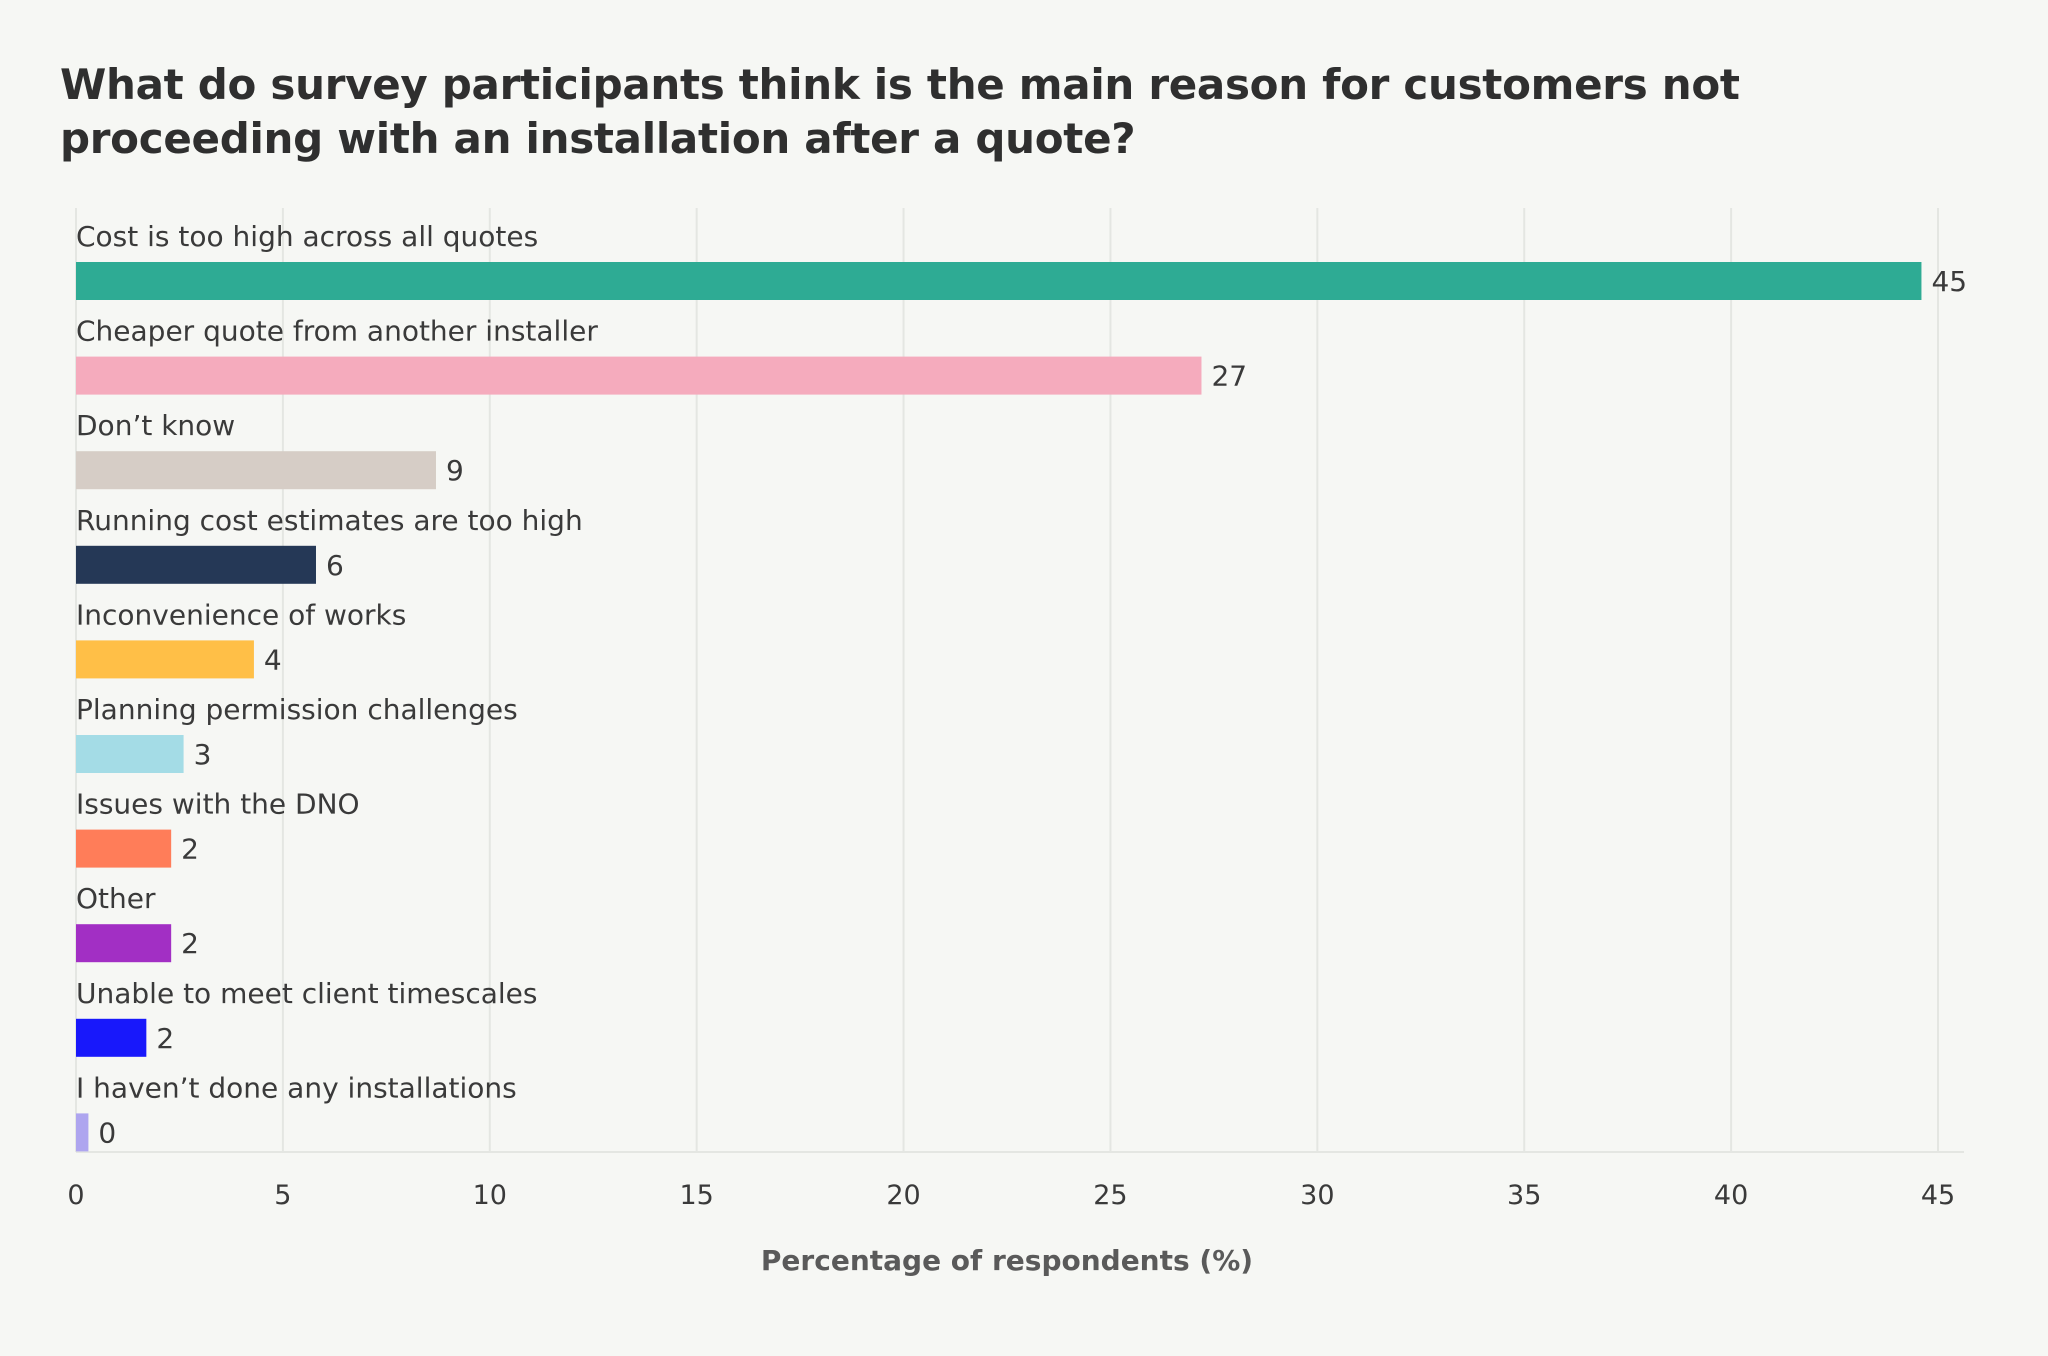 This screenshot has width=2048, height=1356. Describe the element at coordinates (335, 565) in the screenshot. I see `data-label: 6` at that location.